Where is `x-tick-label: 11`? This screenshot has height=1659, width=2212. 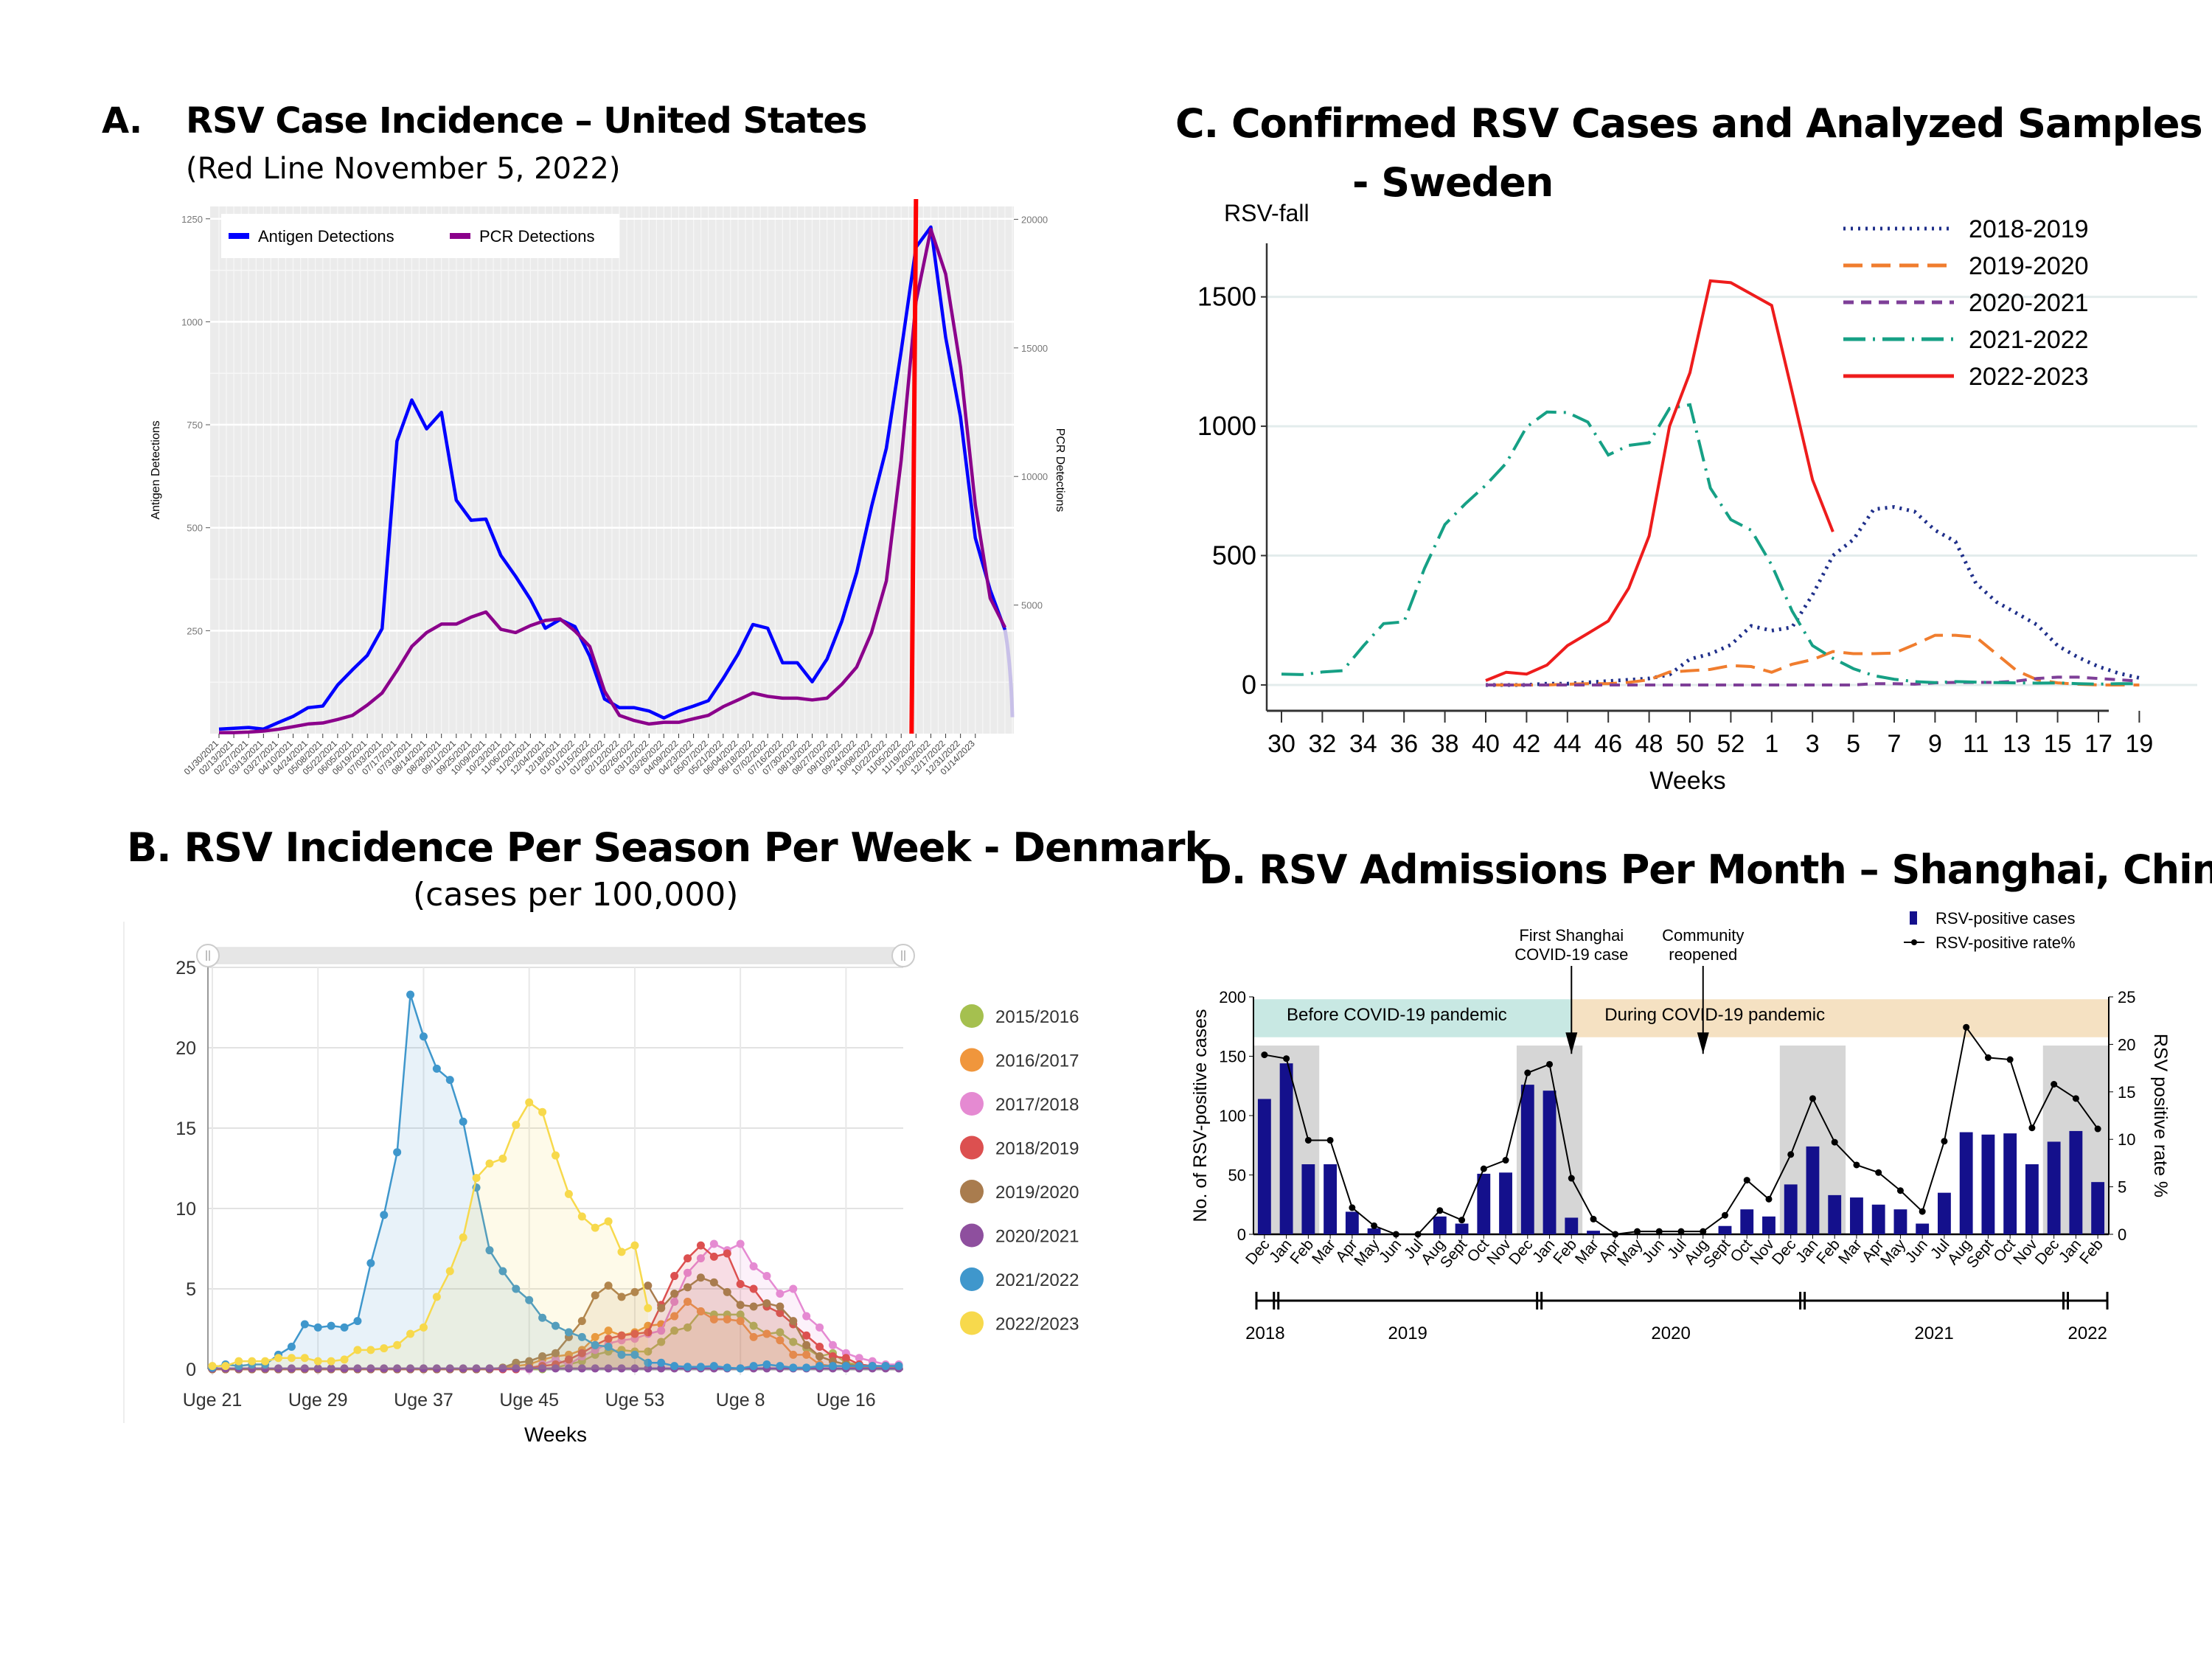
x-tick-label: 11 is located at coordinates (1976, 744).